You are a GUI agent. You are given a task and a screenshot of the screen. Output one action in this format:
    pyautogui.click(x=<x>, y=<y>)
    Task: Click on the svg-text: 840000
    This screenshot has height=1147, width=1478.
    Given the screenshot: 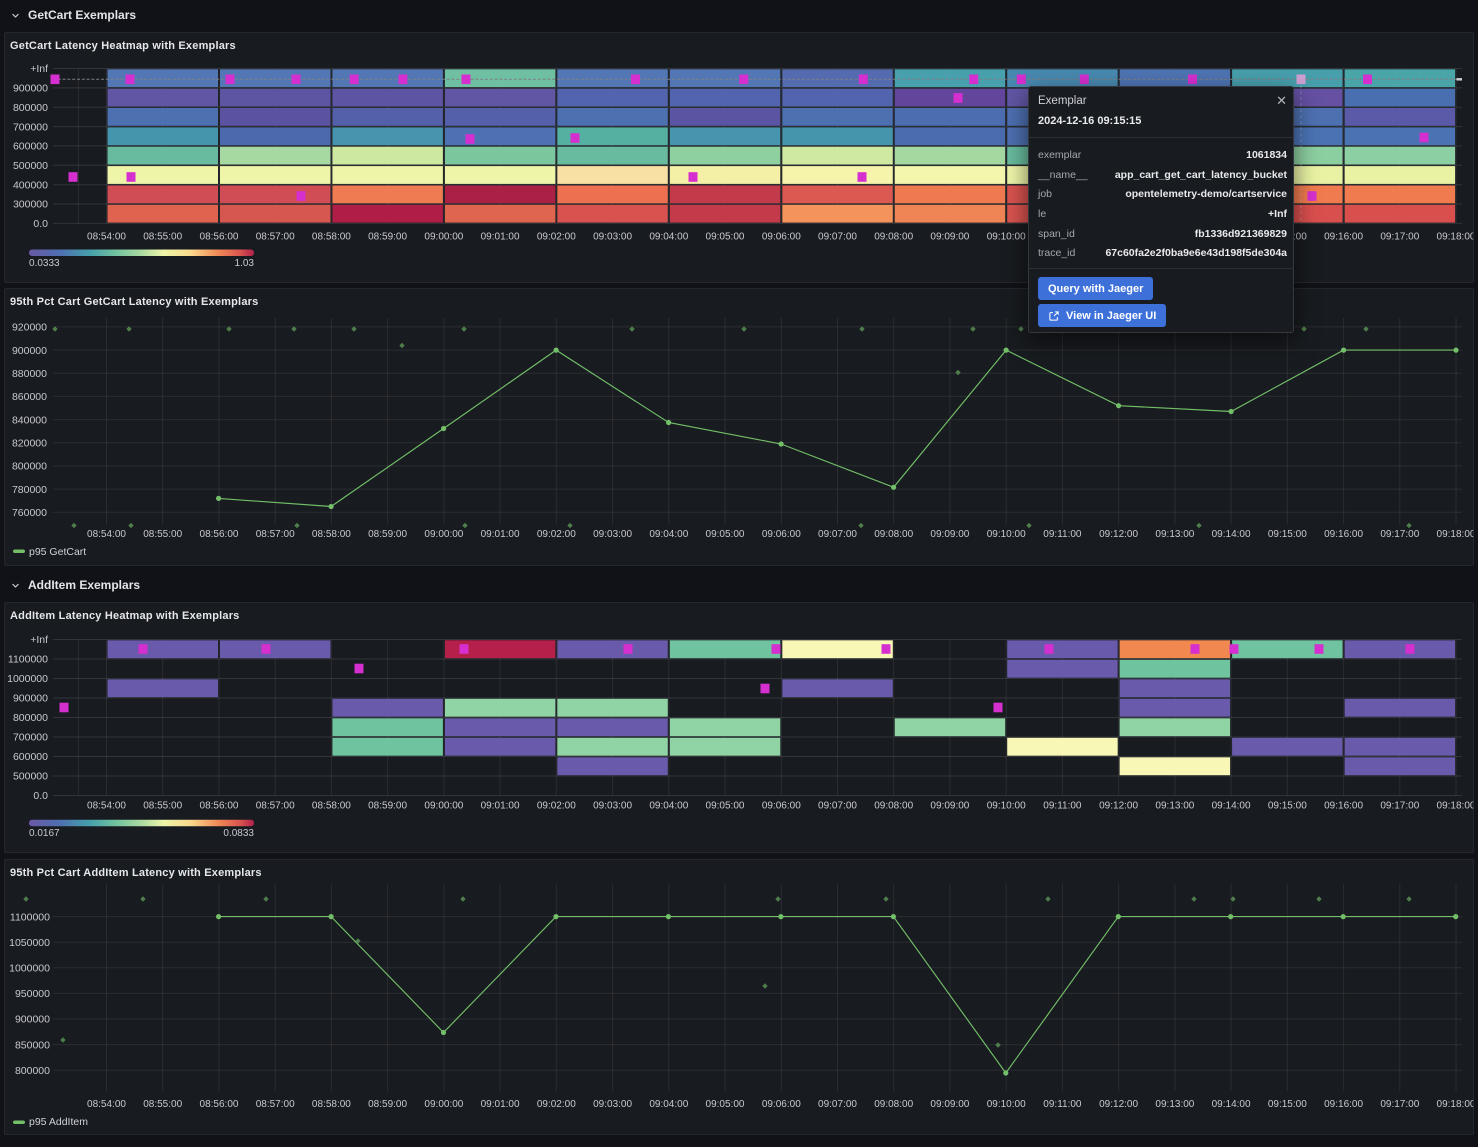 What is the action you would take?
    pyautogui.click(x=29, y=420)
    